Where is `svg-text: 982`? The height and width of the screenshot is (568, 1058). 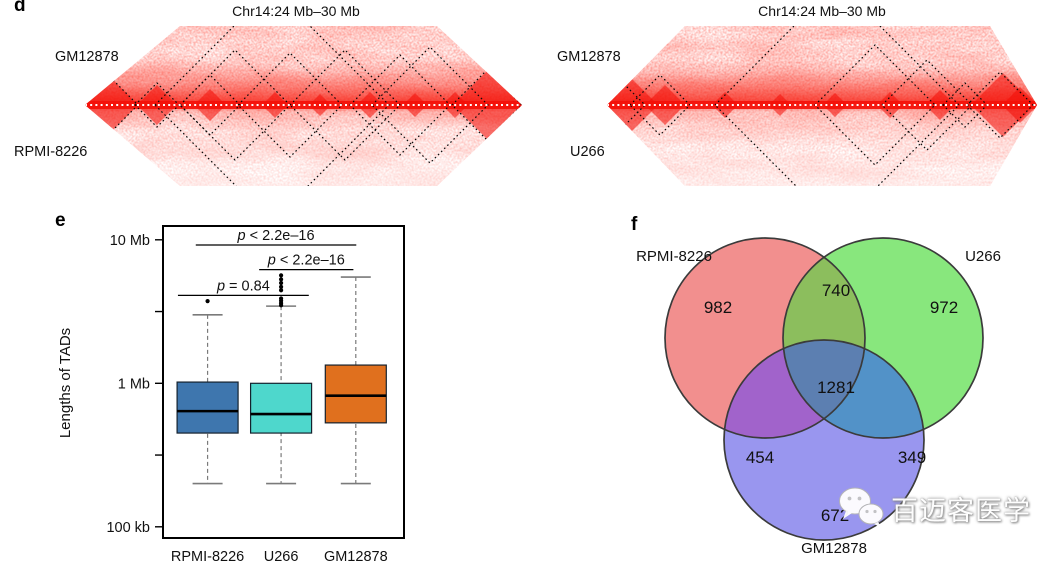 svg-text: 982 is located at coordinates (718, 307).